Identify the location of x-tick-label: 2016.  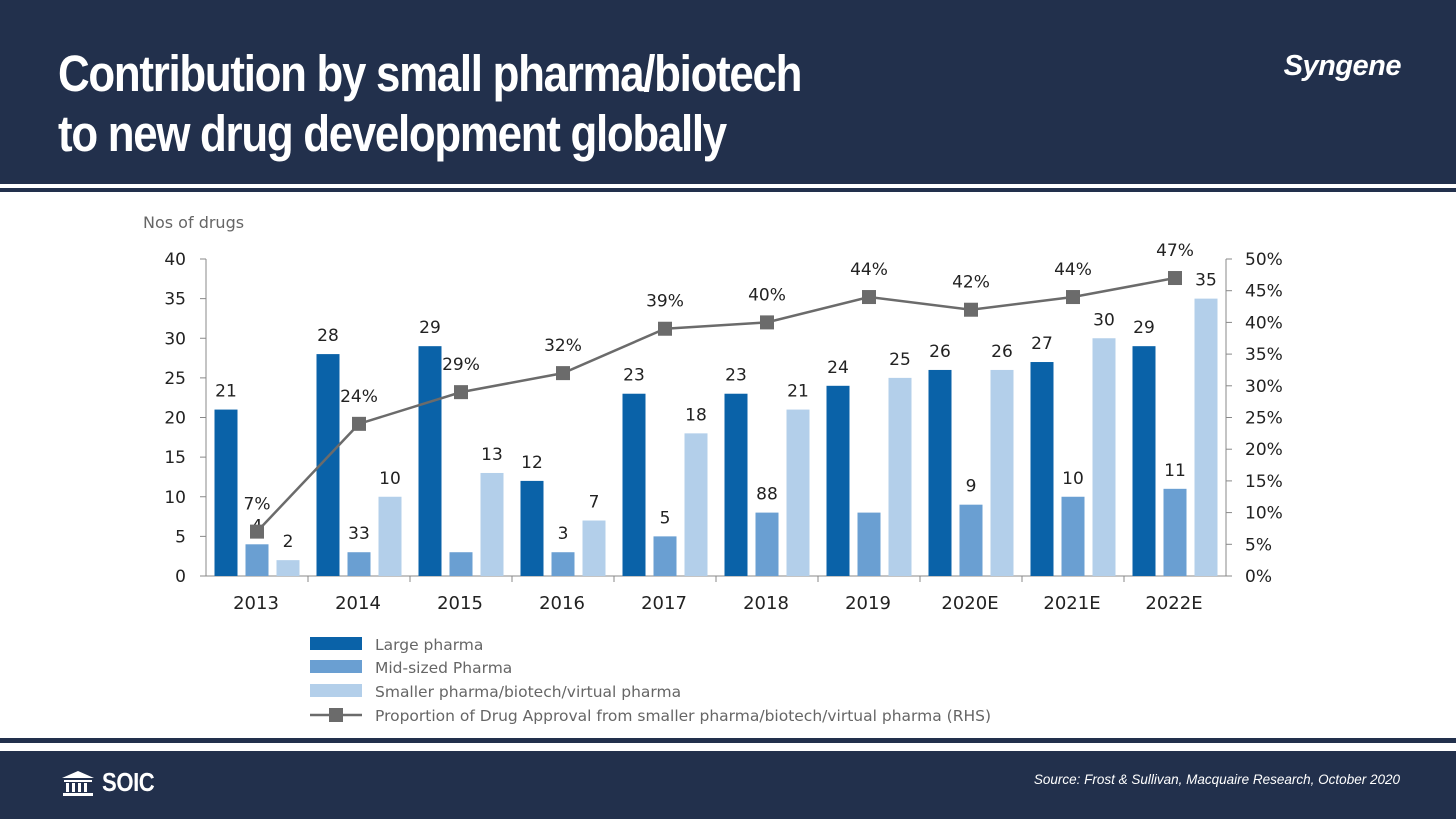
(562, 603).